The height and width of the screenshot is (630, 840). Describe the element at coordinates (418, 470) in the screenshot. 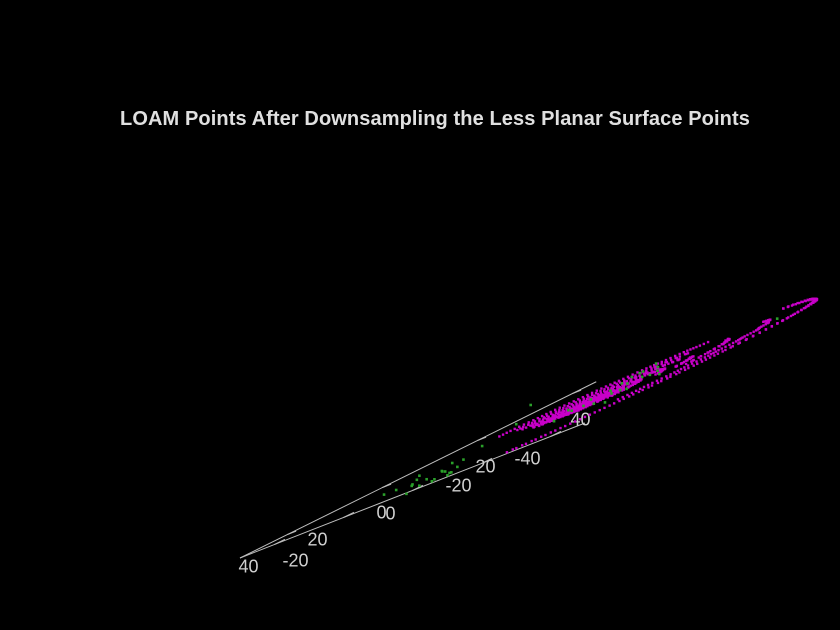

I see `axes` at that location.